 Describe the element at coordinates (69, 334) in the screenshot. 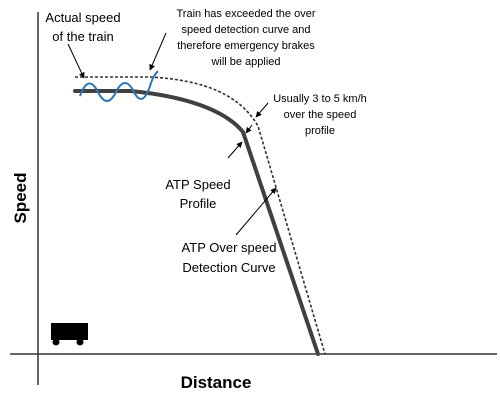

I see `train-wagon-icon` at that location.